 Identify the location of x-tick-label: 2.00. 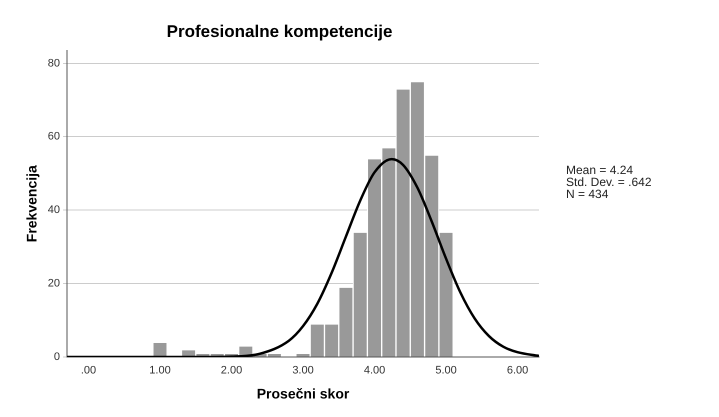
(231, 370).